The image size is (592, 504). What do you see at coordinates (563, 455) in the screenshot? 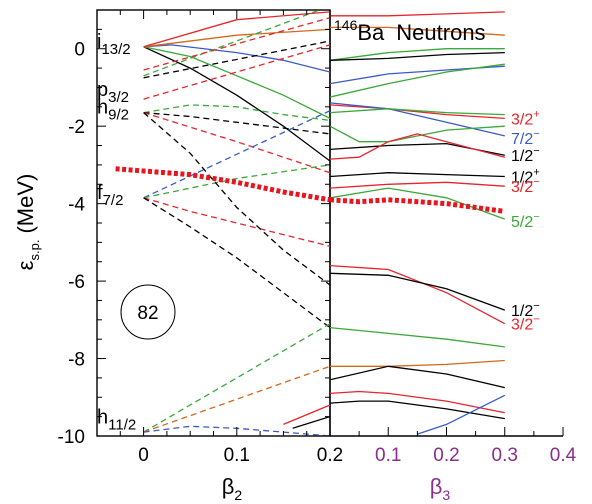
I see `x-tick-label-beta3: 0.4` at bounding box center [563, 455].